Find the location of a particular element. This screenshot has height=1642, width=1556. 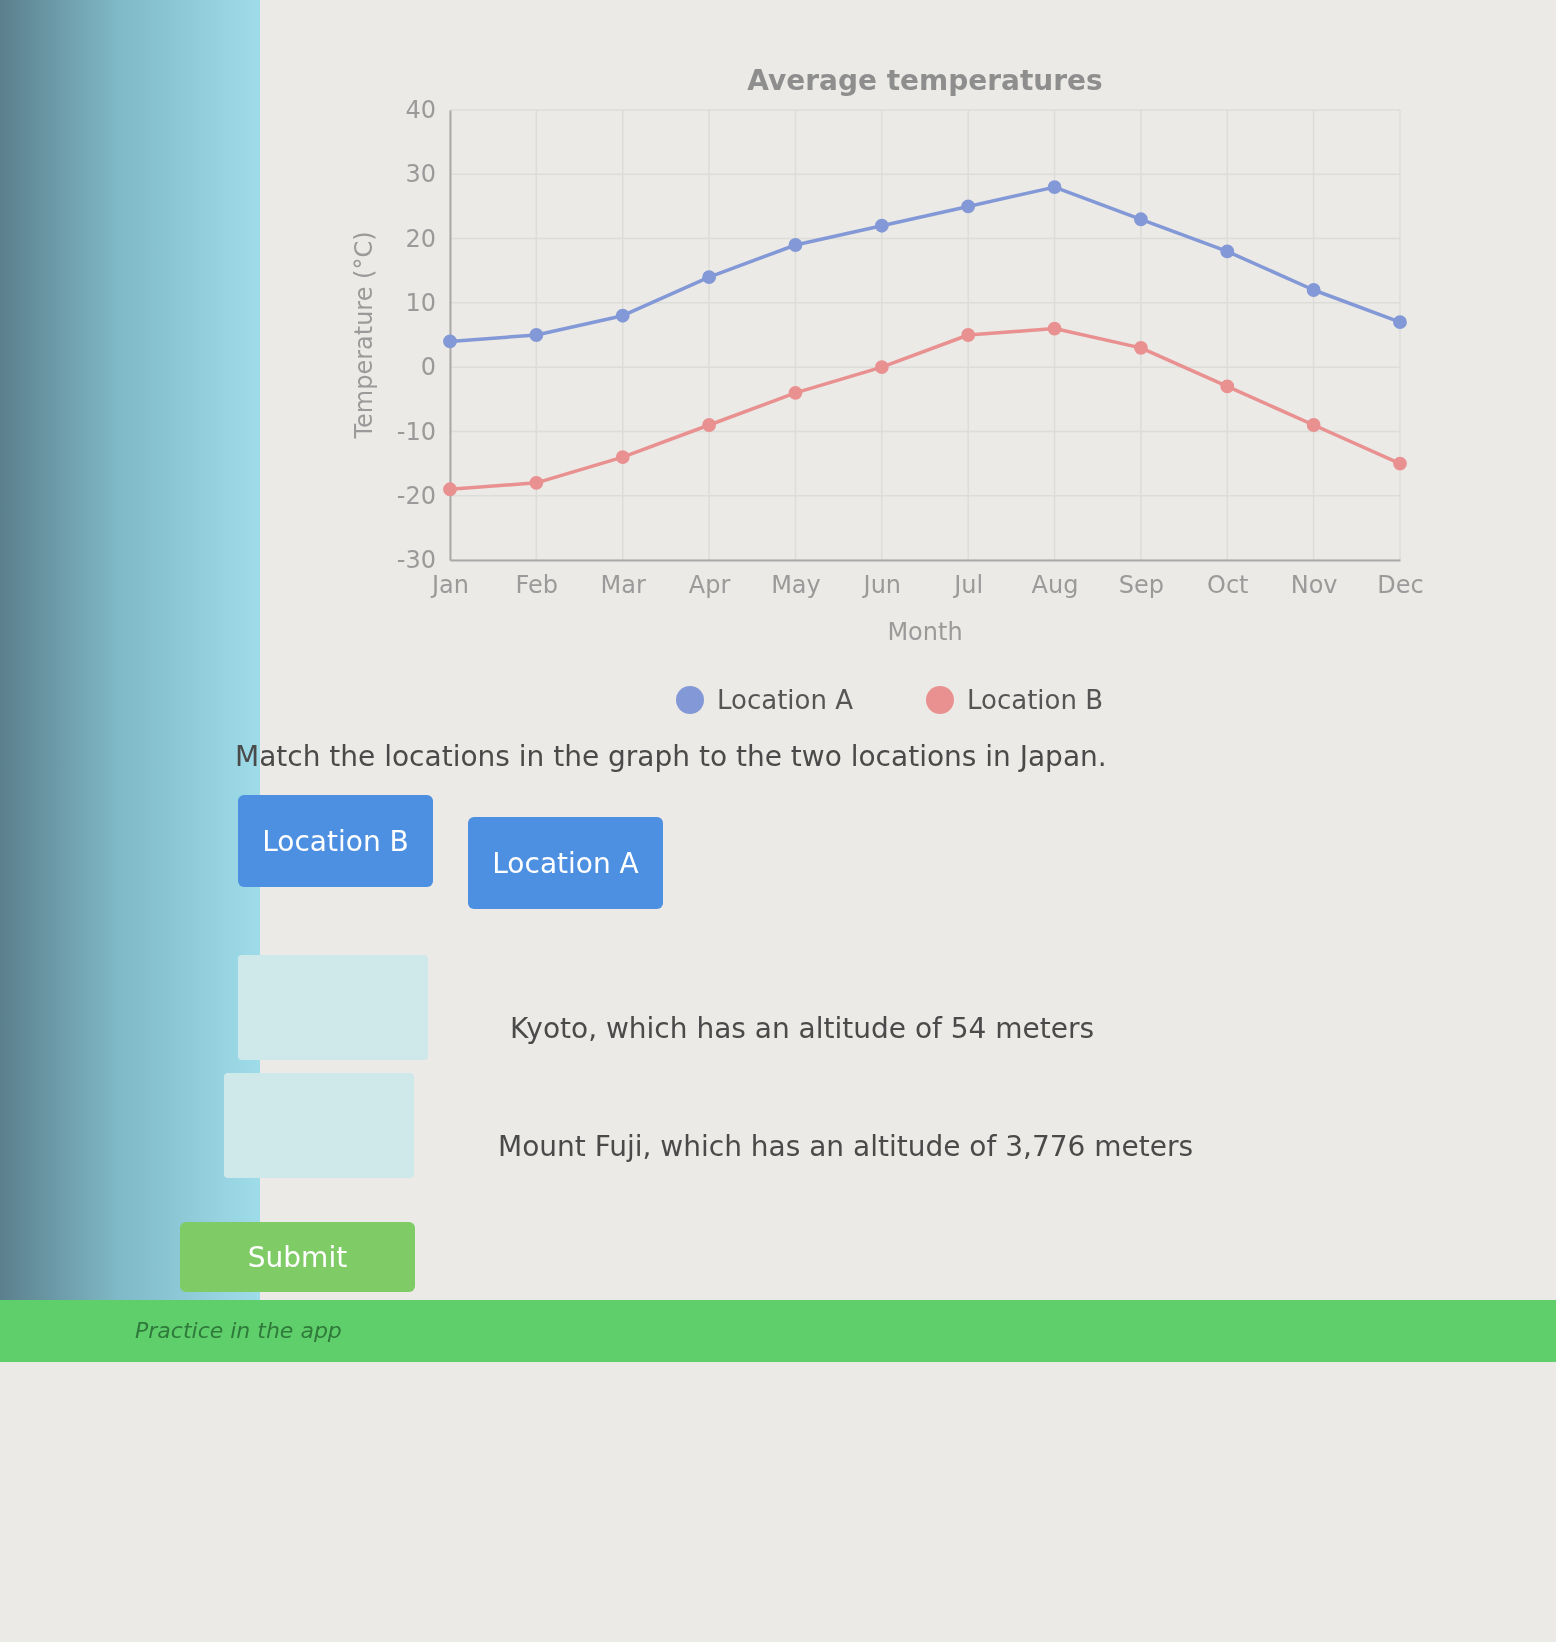

x-tick-label: Mar is located at coordinates (623, 585).